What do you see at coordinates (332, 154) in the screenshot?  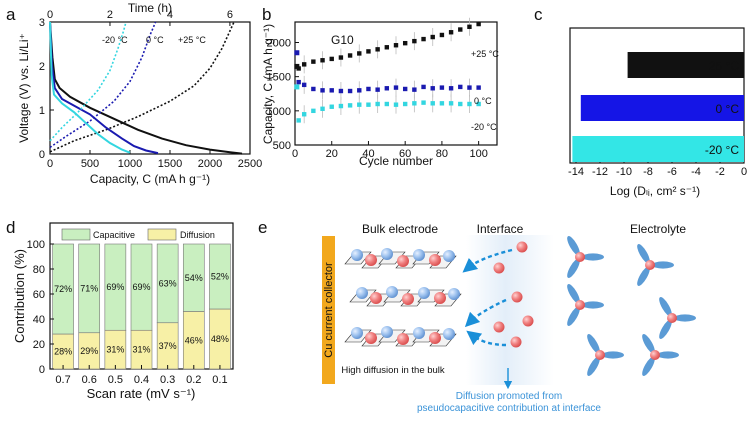 I see `panel-b-x-tick-label: 20` at bounding box center [332, 154].